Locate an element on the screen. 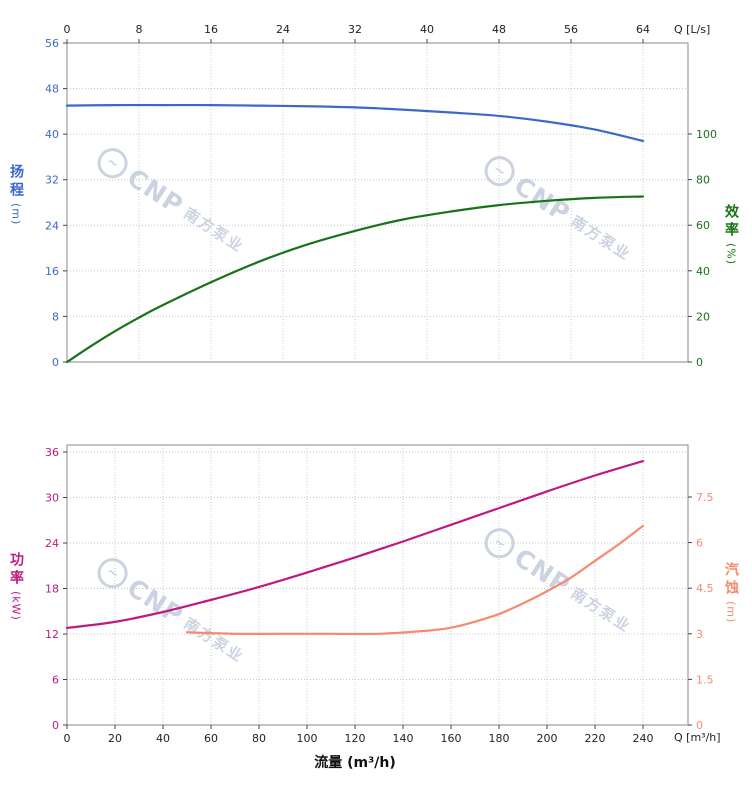 This screenshot has width=752, height=797. tick-label: 7.5 is located at coordinates (705, 497).